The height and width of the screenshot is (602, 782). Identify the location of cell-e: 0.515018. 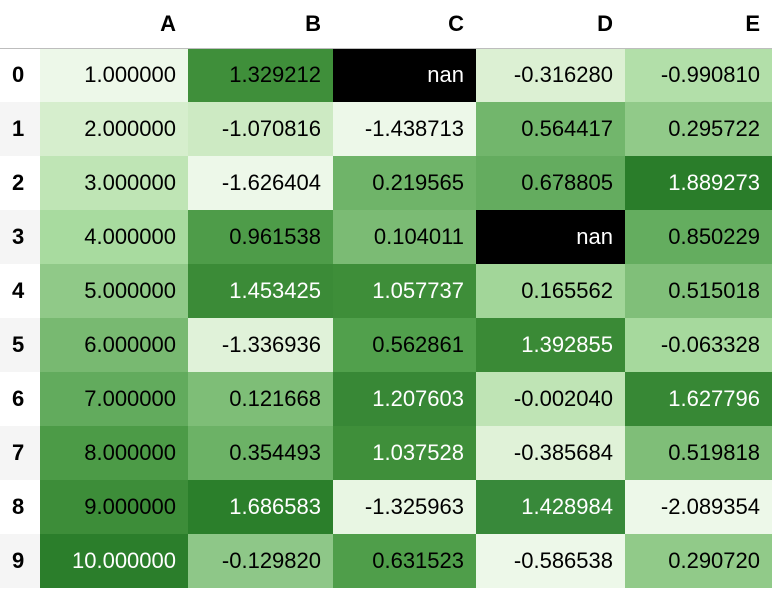
(698, 291).